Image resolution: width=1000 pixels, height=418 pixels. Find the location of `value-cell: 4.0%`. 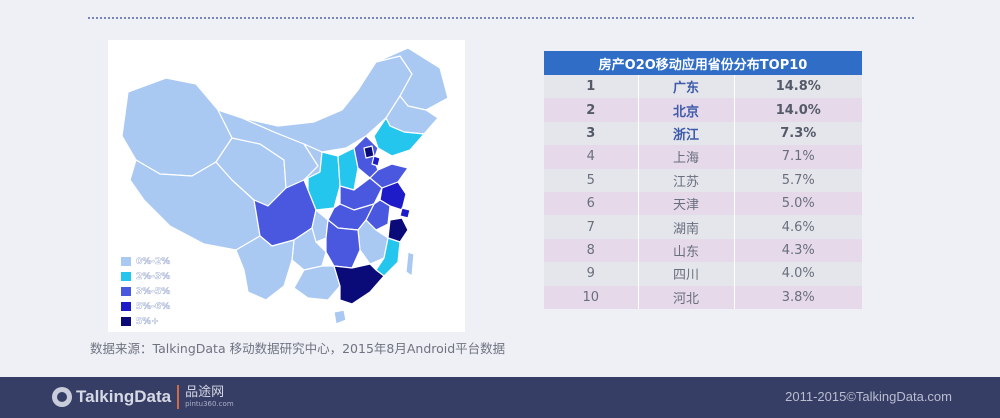

value-cell: 4.0% is located at coordinates (798, 274).